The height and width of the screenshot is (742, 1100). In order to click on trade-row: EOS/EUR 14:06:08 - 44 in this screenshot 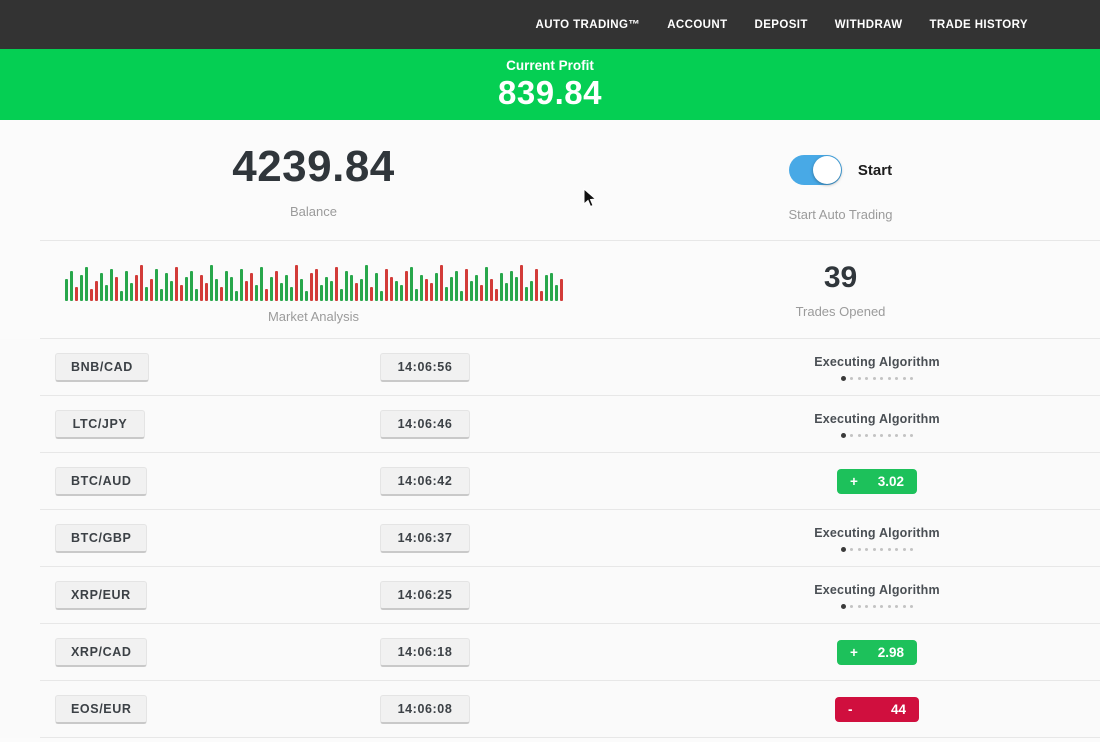, I will do `click(550, 709)`.